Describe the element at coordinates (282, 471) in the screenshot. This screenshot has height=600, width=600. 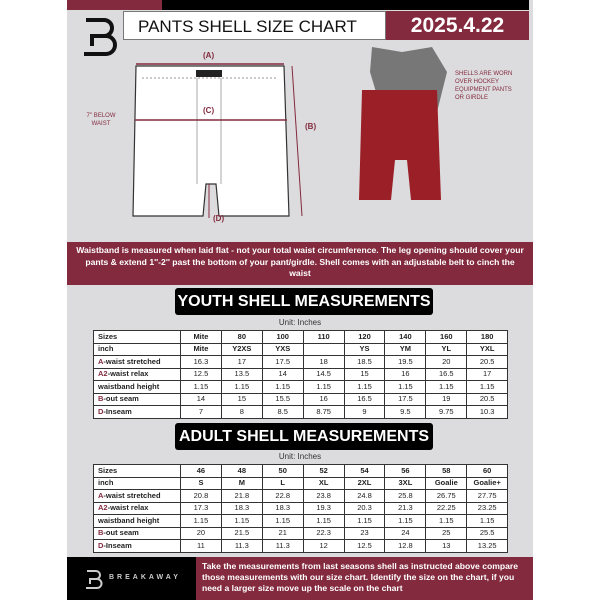
I see `table-cell: 50` at that location.